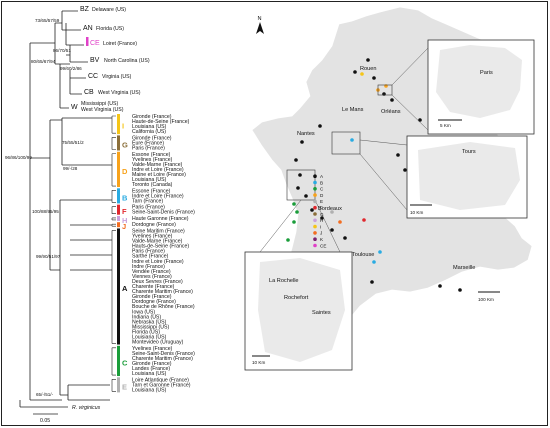 This screenshot has width=550, height=428. What do you see at coordinates (161, 122) in the screenshot?
I see `taxon-label: Haute-de-Seine (France)` at bounding box center [161, 122].